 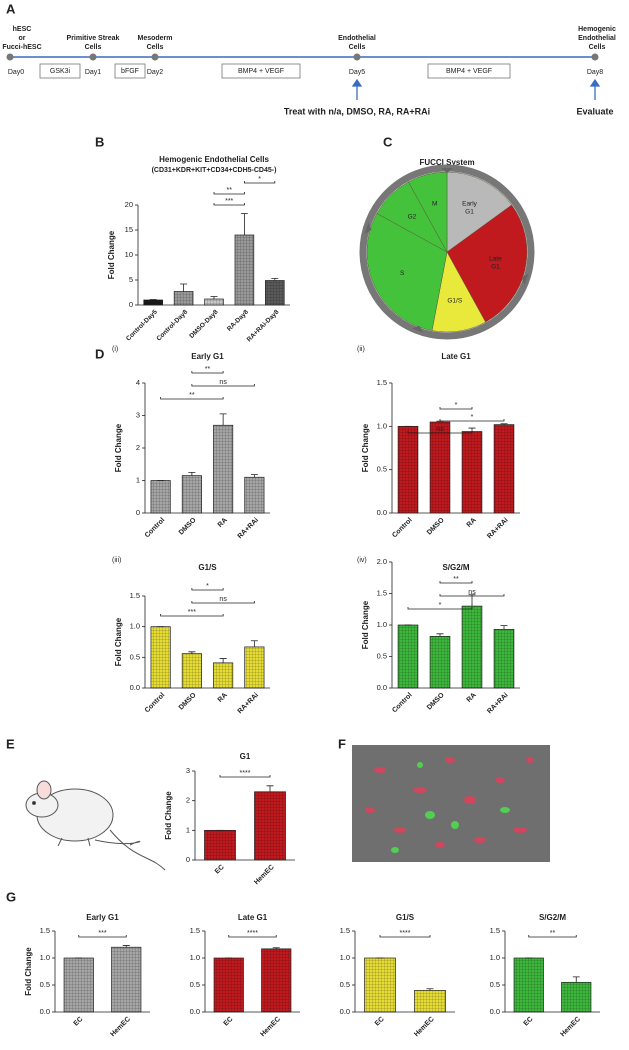 What do you see at coordinates (552, 917) in the screenshot?
I see `chart-title: S/G2/M` at bounding box center [552, 917].